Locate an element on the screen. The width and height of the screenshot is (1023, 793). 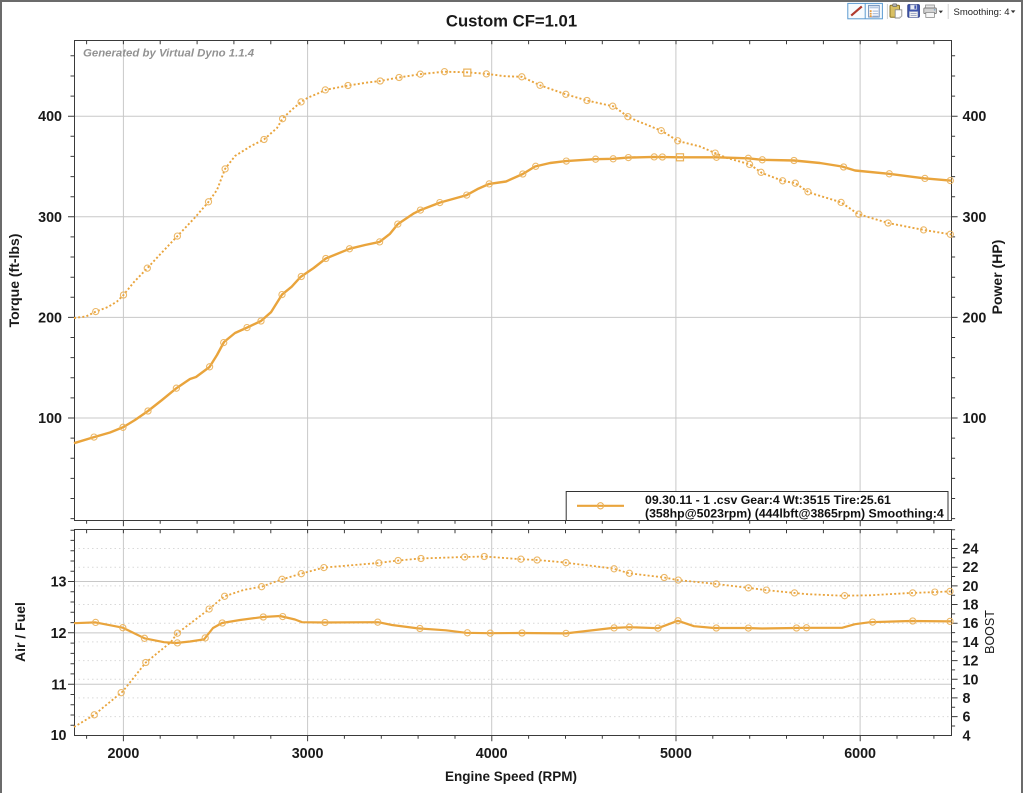
svg-text: 6000 is located at coordinates (860, 754).